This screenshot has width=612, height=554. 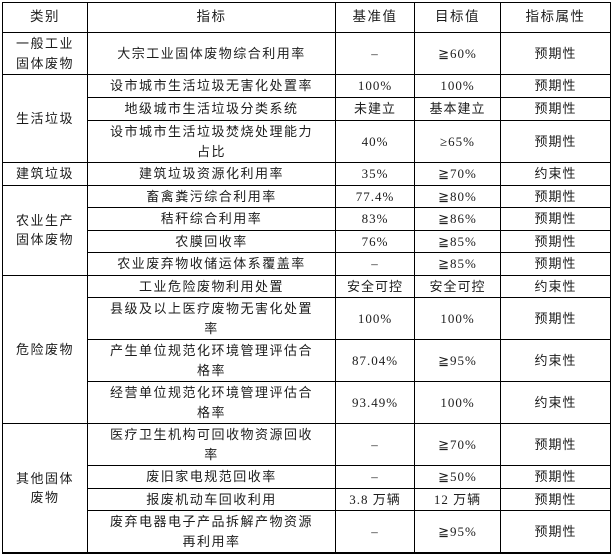 I want to click on baseline-cell: 3.8 万辆, so click(x=375, y=499).